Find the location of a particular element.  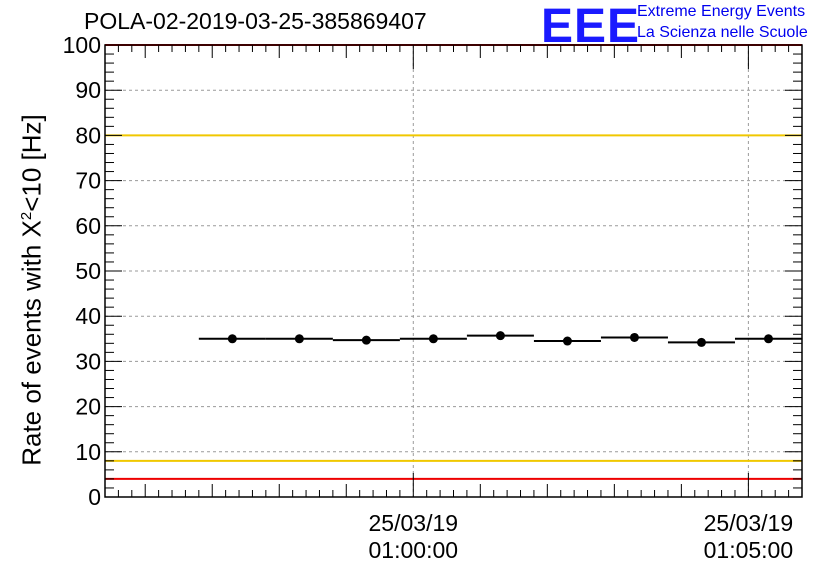

logo-subtitle-line1: Extreme Energy Events is located at coordinates (721, 11).